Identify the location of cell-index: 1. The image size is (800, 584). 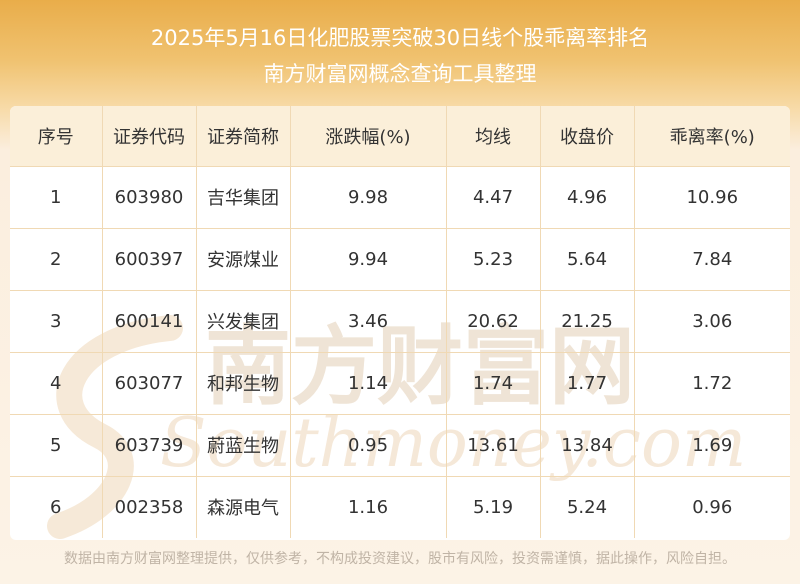
(56, 196).